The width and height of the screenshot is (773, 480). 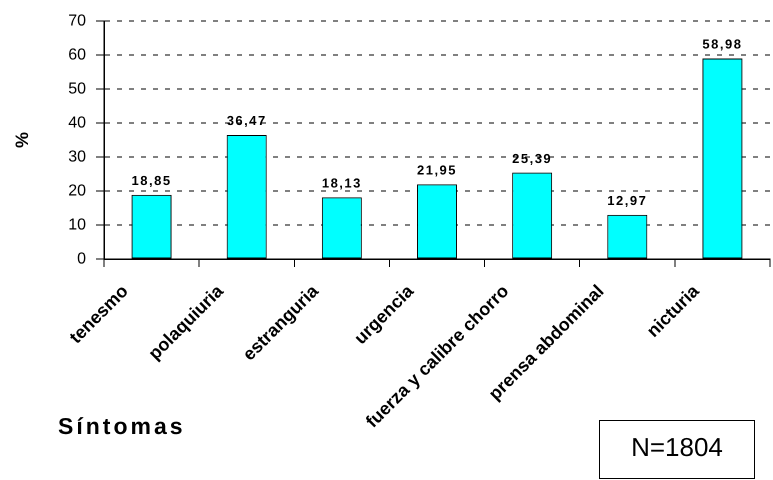 What do you see at coordinates (342, 182) in the screenshot?
I see `data-label: 18,13` at bounding box center [342, 182].